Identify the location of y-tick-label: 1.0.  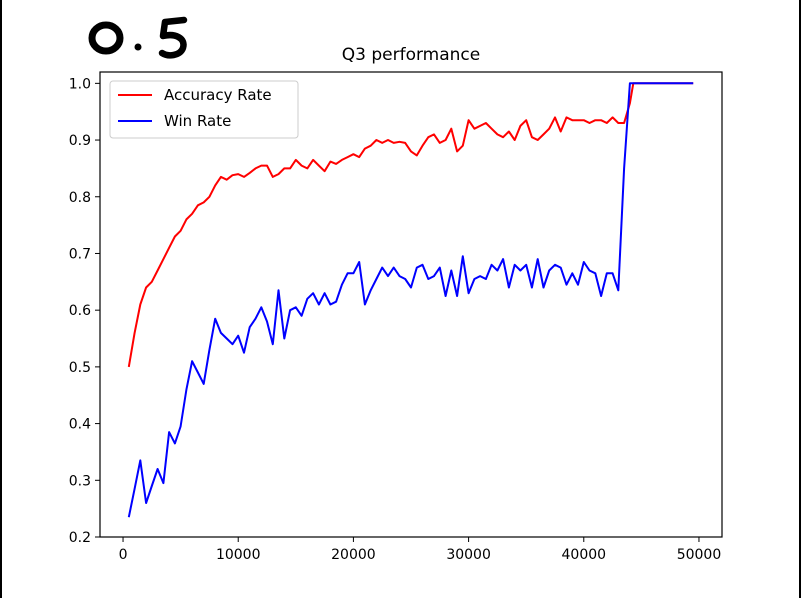
(80, 84).